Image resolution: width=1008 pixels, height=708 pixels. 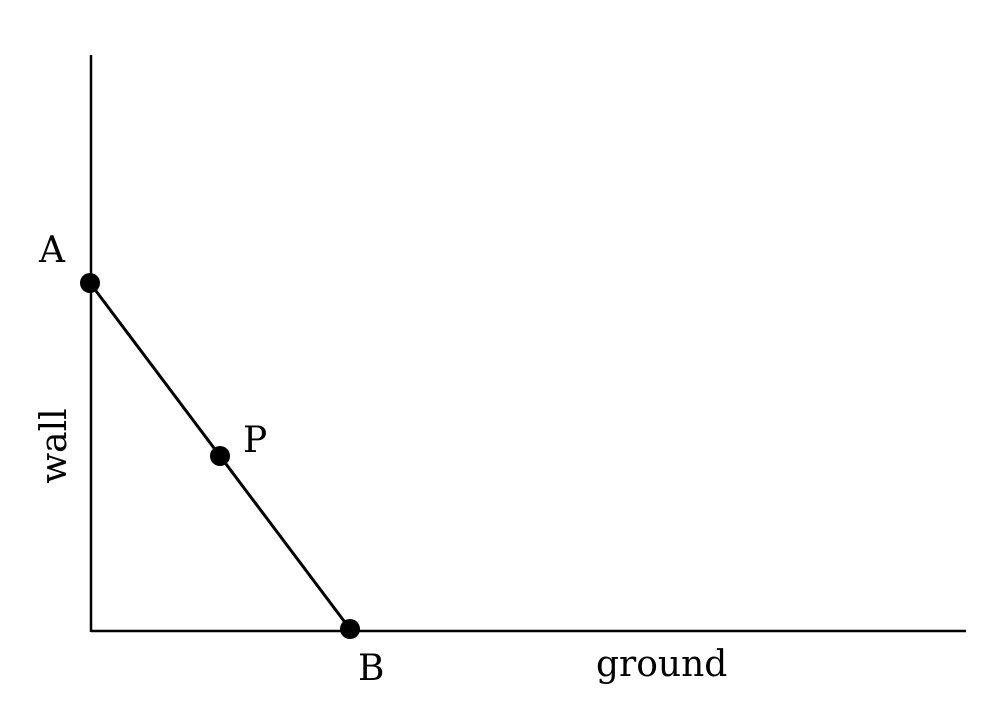 I want to click on point-b-label: B, so click(x=371, y=668).